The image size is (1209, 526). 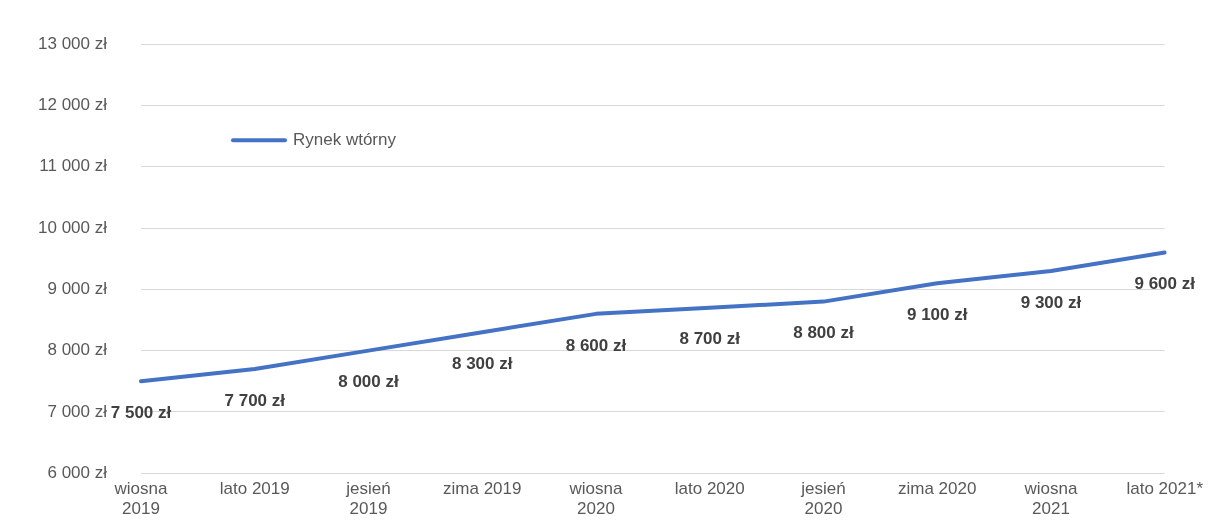 What do you see at coordinates (1050, 499) in the screenshot?
I see `x-tick-label: wiosna 2021` at bounding box center [1050, 499].